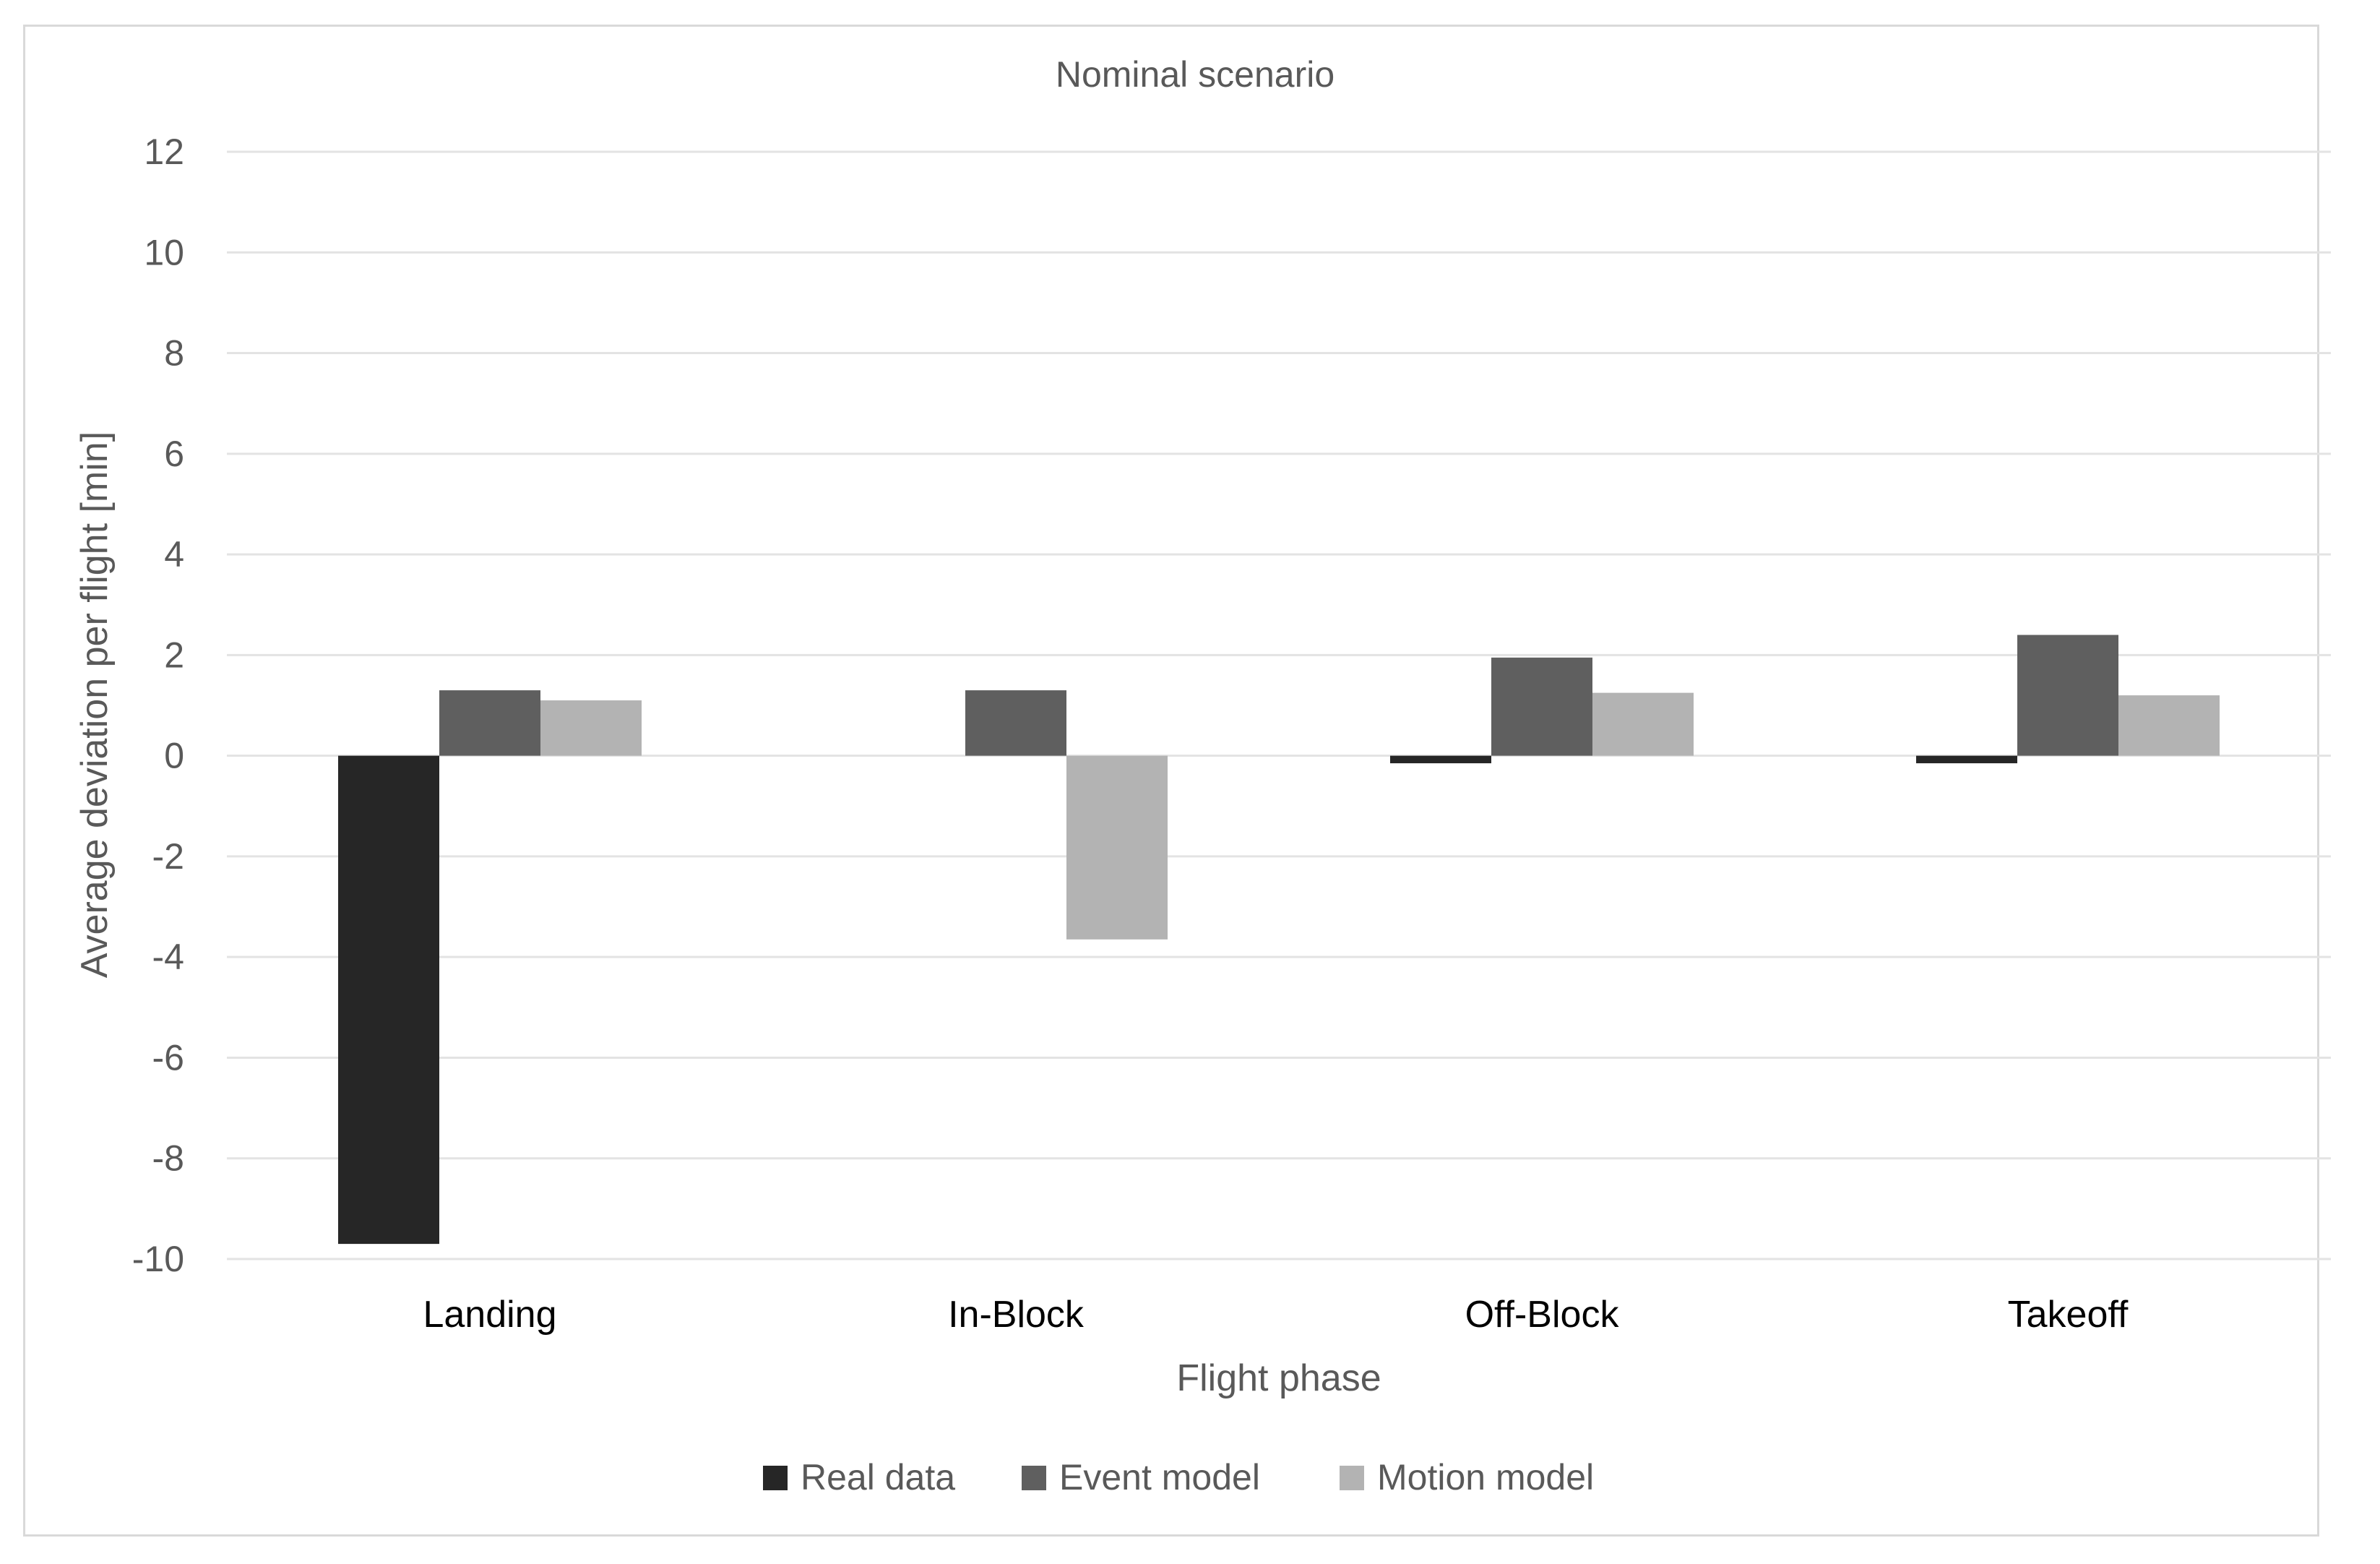  What do you see at coordinates (164, 252) in the screenshot?
I see `y-tick-label: 10` at bounding box center [164, 252].